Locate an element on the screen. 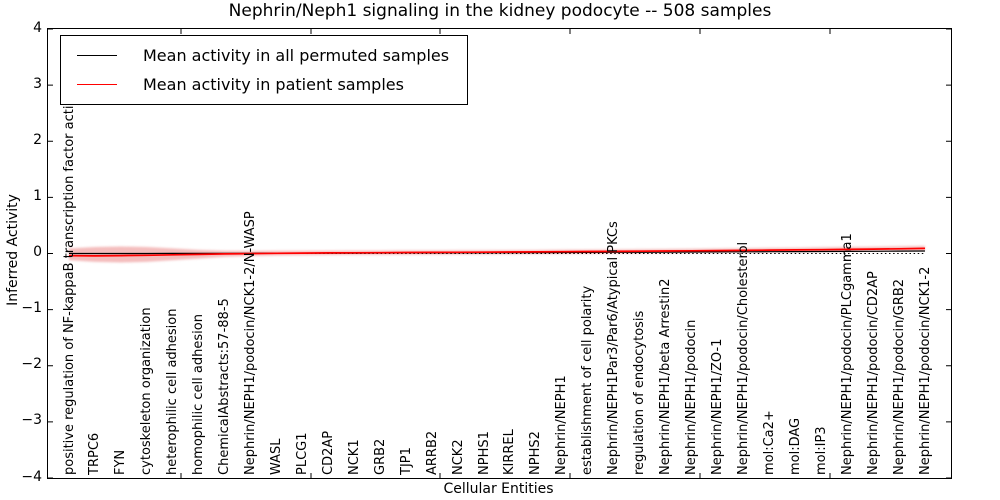  category-label: KIRREL is located at coordinates (510, 452).